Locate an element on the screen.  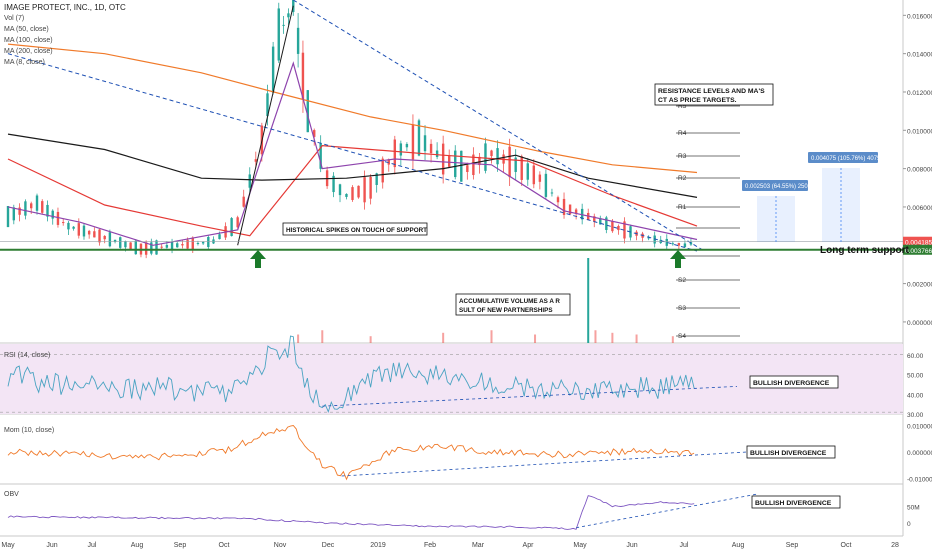
target-label-box is located at coordinates (775, 185).